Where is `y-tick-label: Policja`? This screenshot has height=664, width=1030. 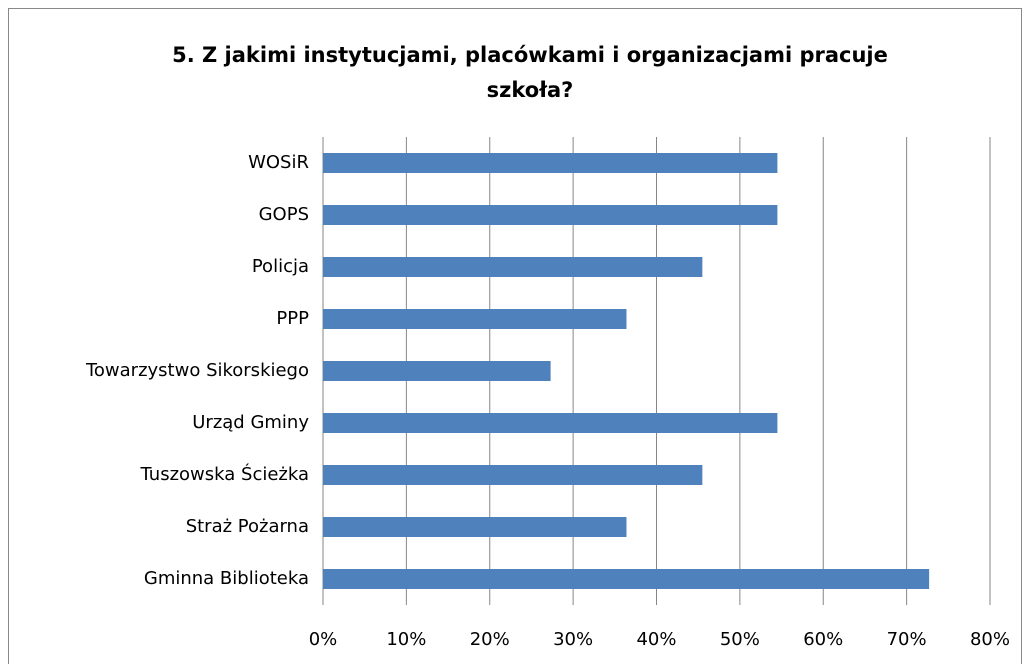
y-tick-label: Policja is located at coordinates (280, 266).